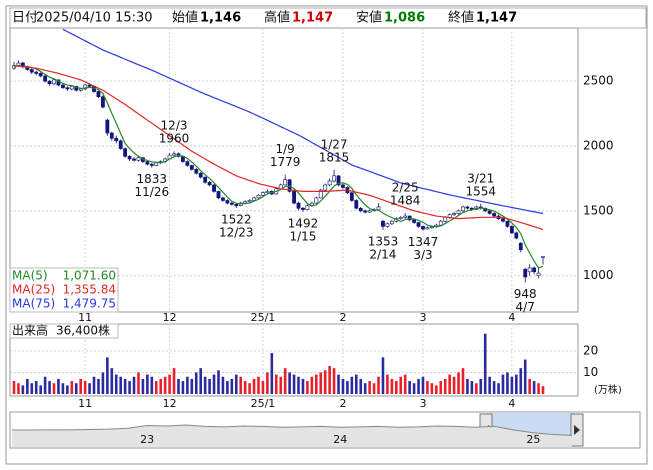  What do you see at coordinates (277, 18) in the screenshot?
I see `quote-field-name: 高値` at bounding box center [277, 18].